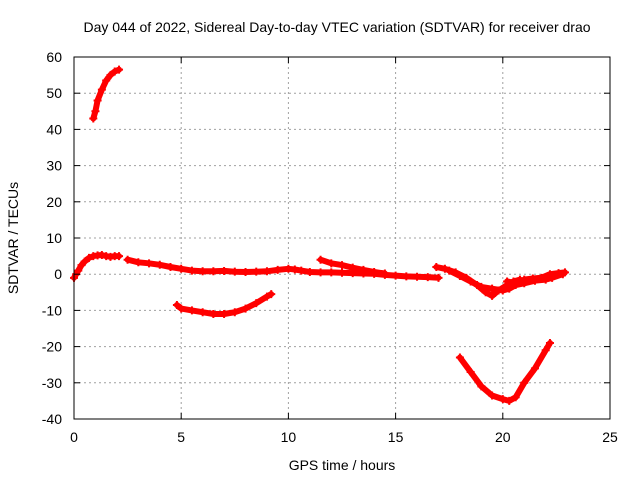  What do you see at coordinates (503, 437) in the screenshot?
I see `x-tick-label: 20` at bounding box center [503, 437].